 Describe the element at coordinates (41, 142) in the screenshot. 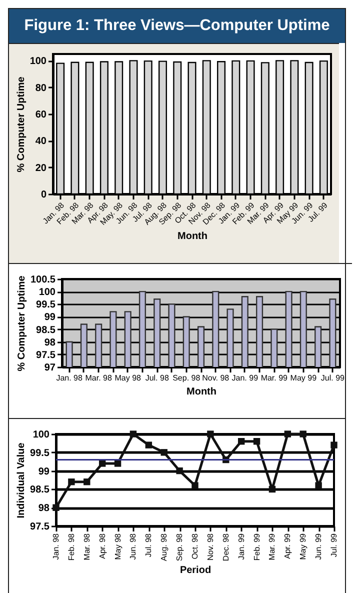

I see `y-tick-label: 40` at that location.